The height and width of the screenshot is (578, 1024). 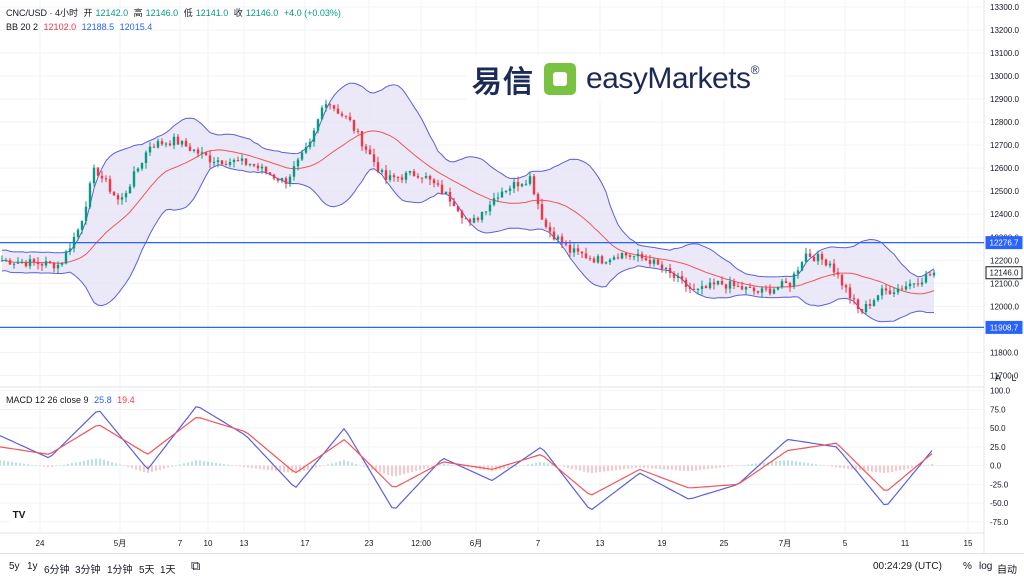 What do you see at coordinates (147, 570) in the screenshot?
I see `tf-5d: 5天` at bounding box center [147, 570].